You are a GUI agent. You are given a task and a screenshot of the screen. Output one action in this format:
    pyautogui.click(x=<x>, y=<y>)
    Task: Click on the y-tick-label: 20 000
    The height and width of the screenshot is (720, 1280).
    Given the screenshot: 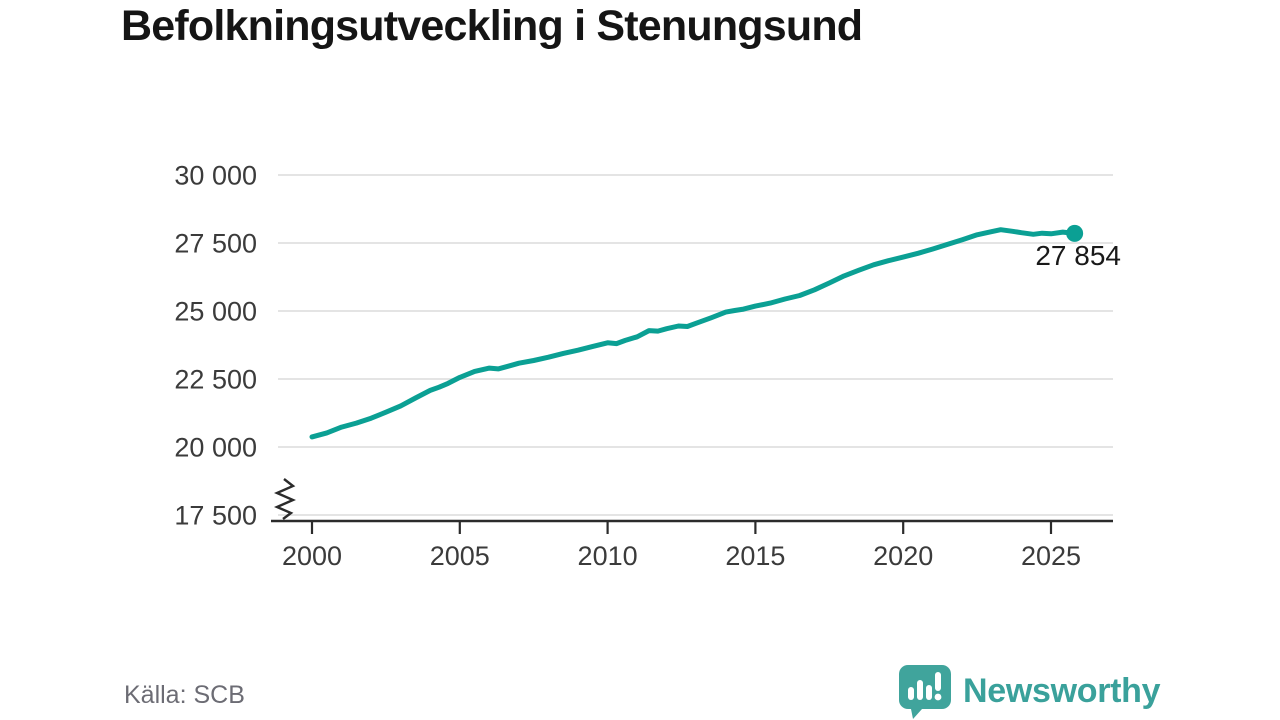 What is the action you would take?
    pyautogui.click(x=215, y=448)
    